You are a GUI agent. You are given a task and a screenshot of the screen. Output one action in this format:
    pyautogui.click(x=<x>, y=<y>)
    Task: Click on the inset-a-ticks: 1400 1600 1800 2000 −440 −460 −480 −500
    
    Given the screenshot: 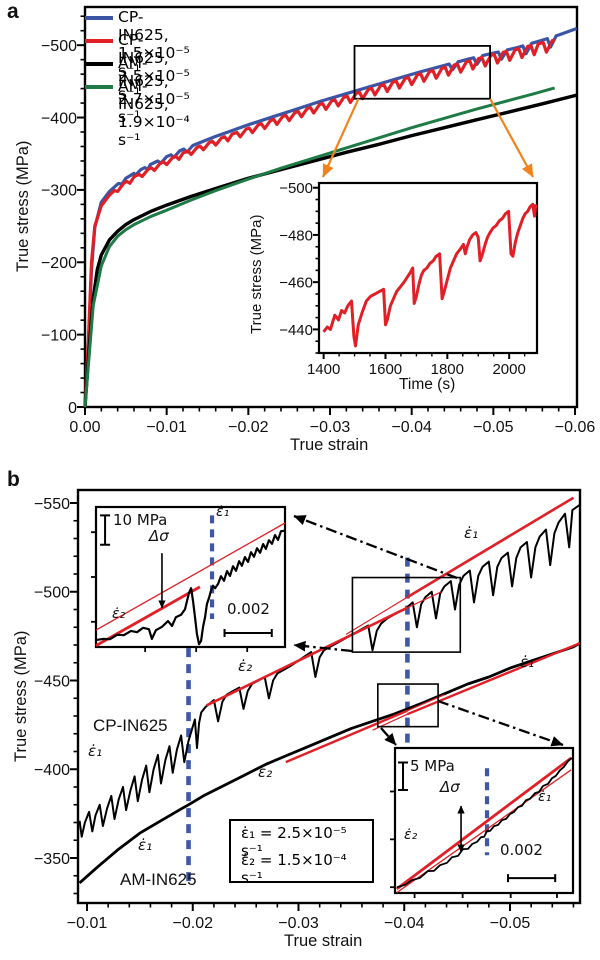 What is the action you would take?
    pyautogui.click(x=402, y=279)
    